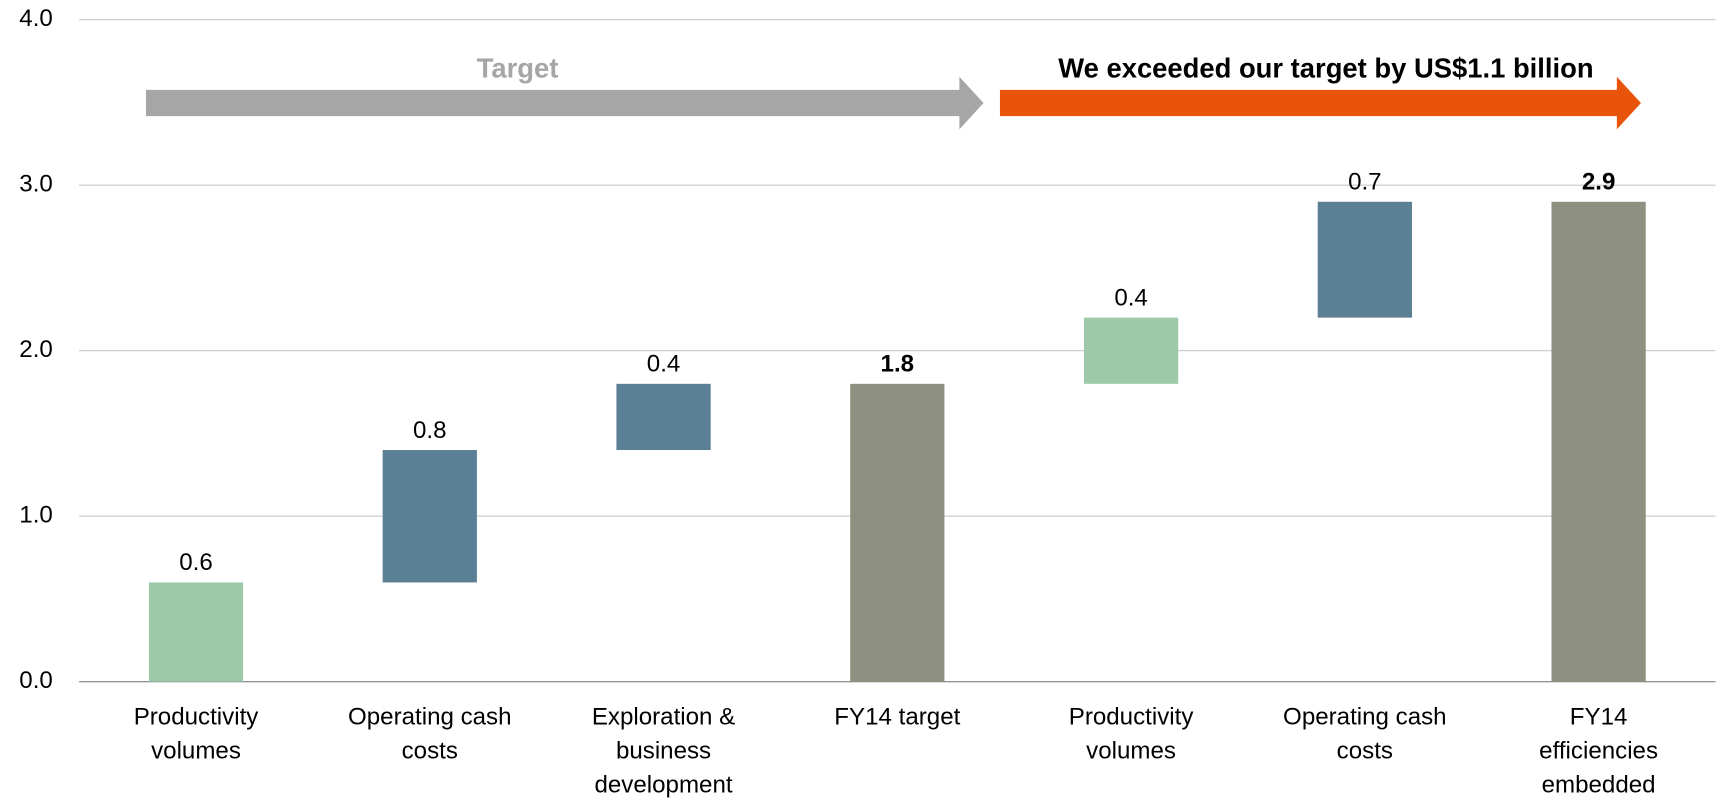  What do you see at coordinates (1365, 182) in the screenshot?
I see `value-label: 0.7` at bounding box center [1365, 182].